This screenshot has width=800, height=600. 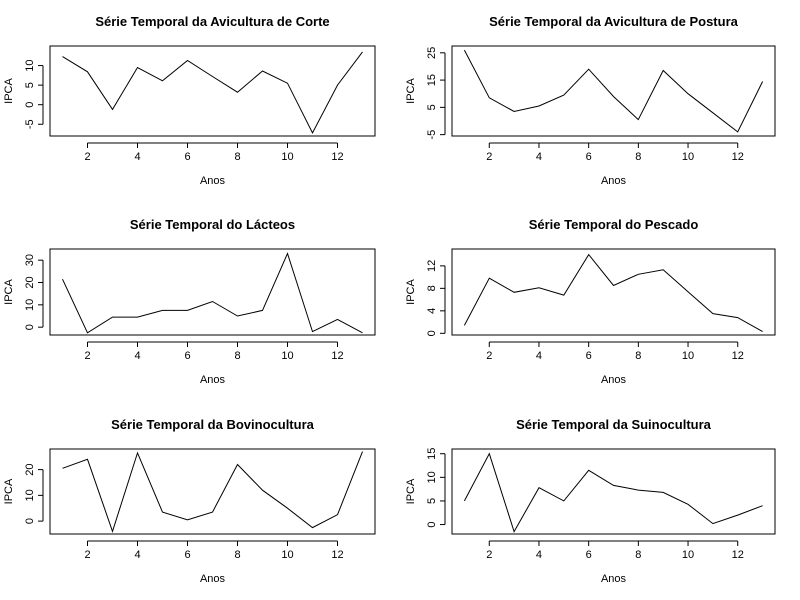 I want to click on chart-title: Série Temporal do Pescado, so click(x=614, y=224).